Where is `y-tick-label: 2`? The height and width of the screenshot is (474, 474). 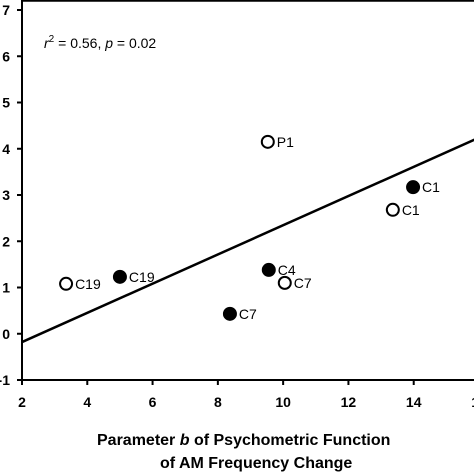
y-tick-label: 2 is located at coordinates (6, 241).